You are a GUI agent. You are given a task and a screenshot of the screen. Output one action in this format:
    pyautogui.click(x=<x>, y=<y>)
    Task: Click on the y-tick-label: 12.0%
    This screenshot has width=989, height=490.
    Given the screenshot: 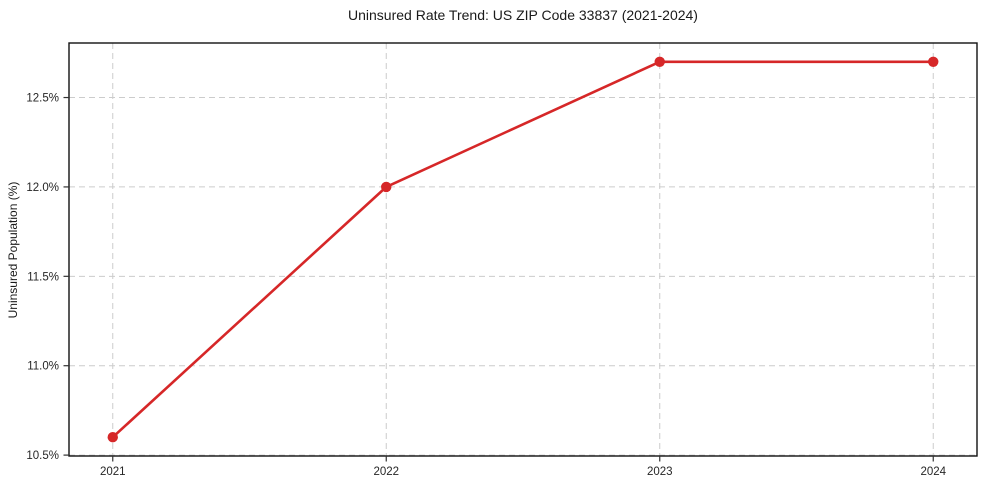 What is the action you would take?
    pyautogui.click(x=42, y=188)
    